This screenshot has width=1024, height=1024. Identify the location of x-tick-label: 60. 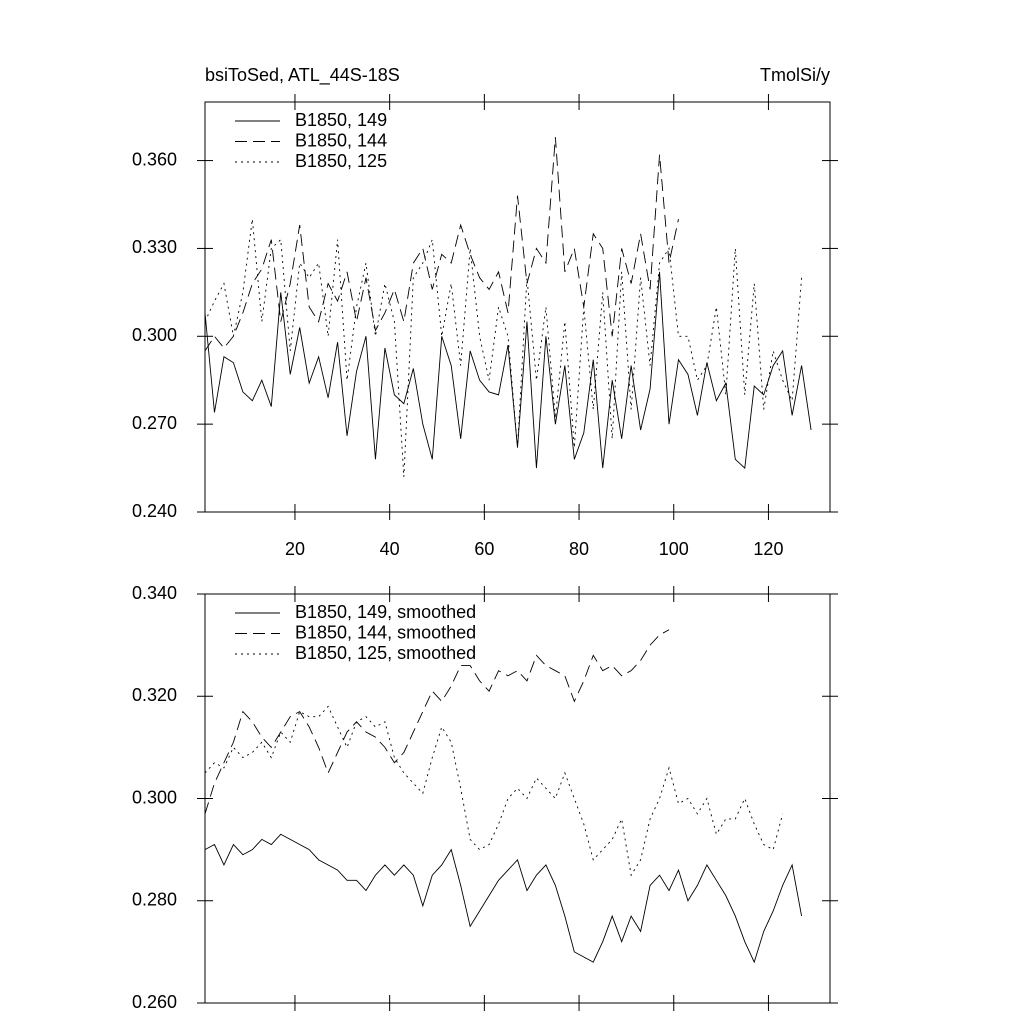
(484, 549).